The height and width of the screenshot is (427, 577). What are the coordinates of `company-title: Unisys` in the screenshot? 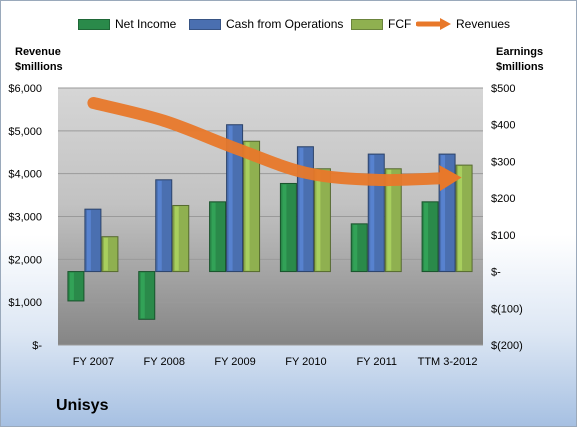 It's located at (82, 405).